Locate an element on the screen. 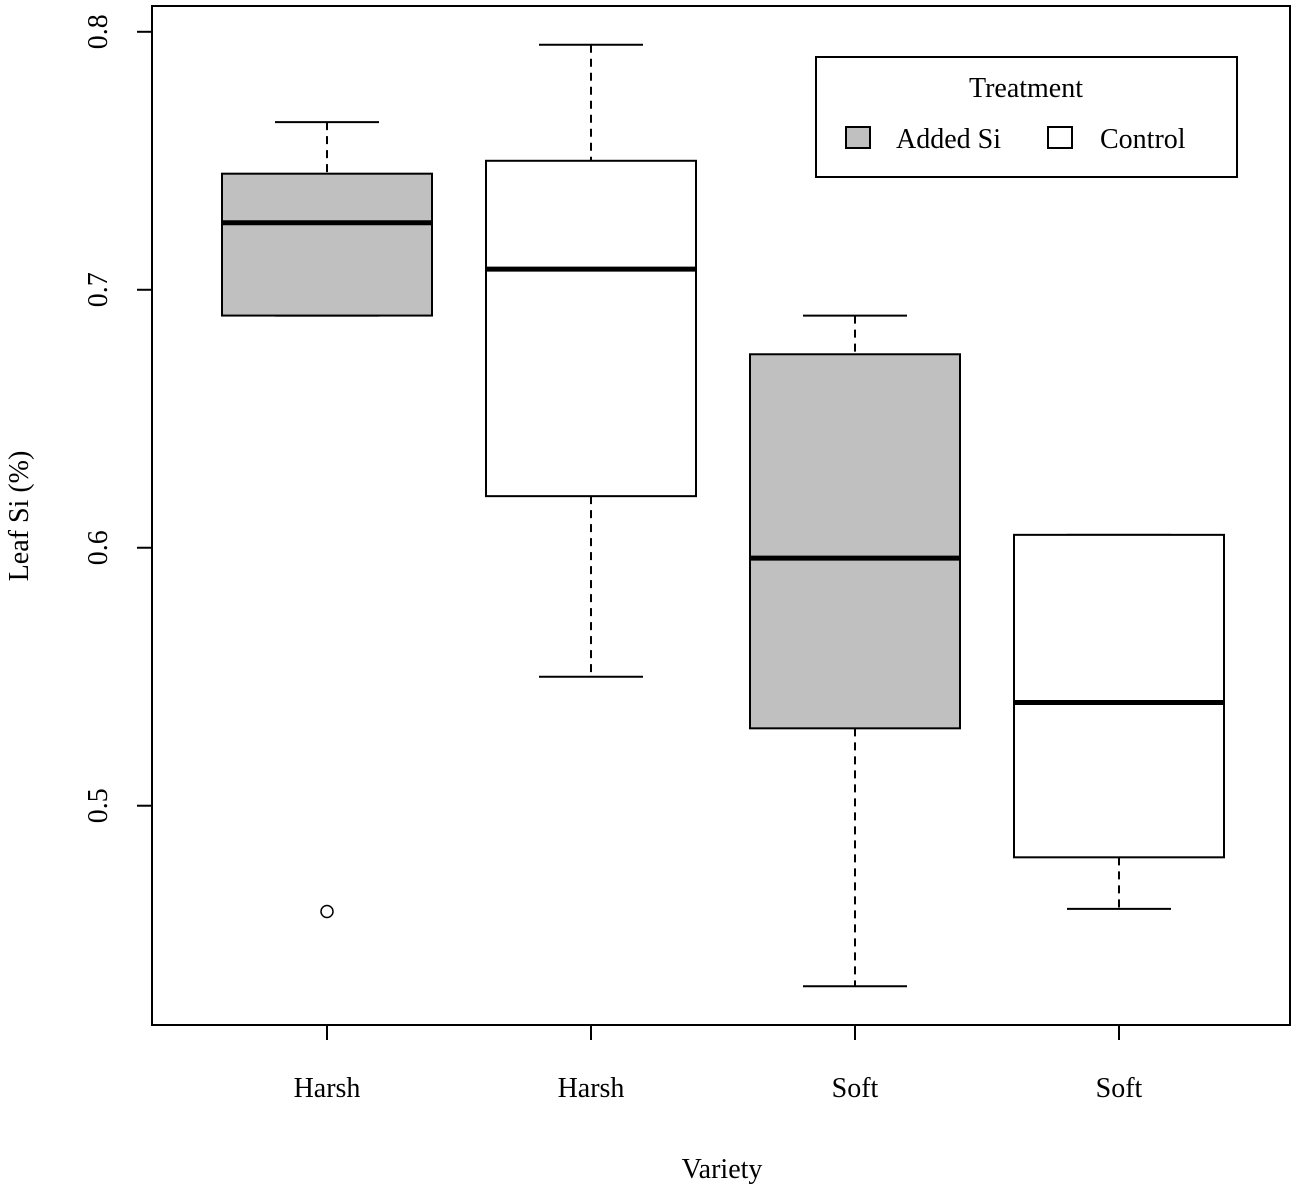  y-axis-label: Leaf Si (%) is located at coordinates (19, 516).